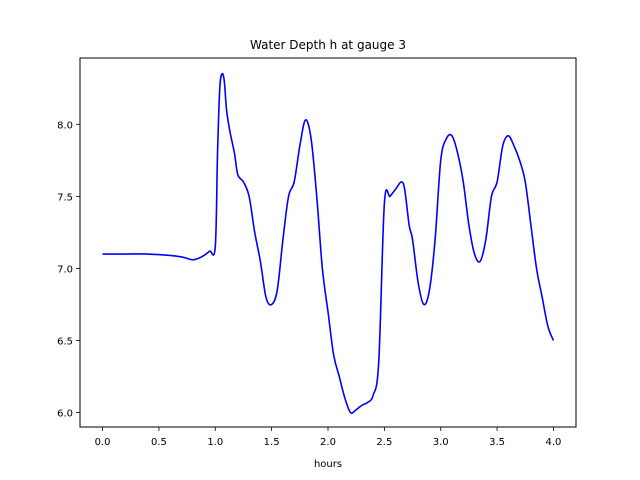 Image resolution: width=640 pixels, height=480 pixels. What do you see at coordinates (328, 442) in the screenshot?
I see `x-tick-label: 2.0` at bounding box center [328, 442].